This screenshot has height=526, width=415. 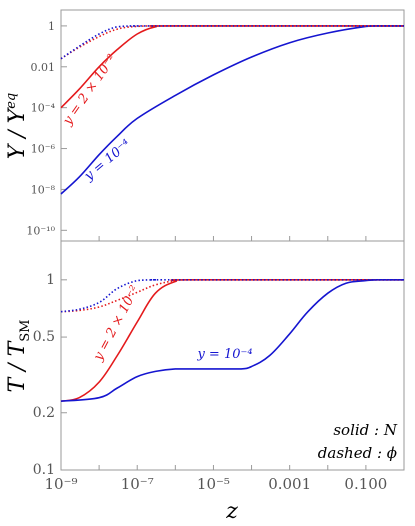 What do you see at coordinates (40, 230) in the screenshot?
I see `top-y-tick-label: 10⁻¹⁰` at bounding box center [40, 230].